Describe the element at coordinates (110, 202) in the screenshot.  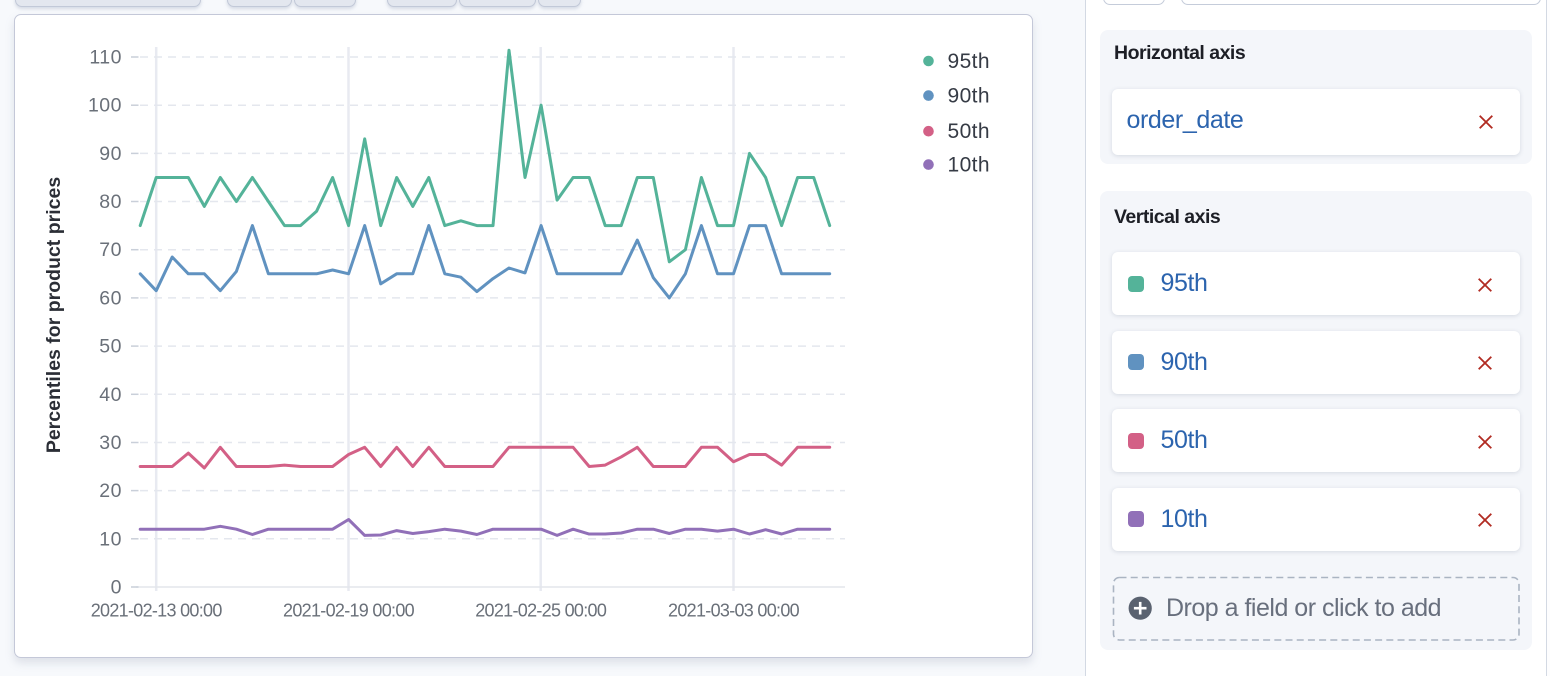
I see `svg-text: 80` at that location.